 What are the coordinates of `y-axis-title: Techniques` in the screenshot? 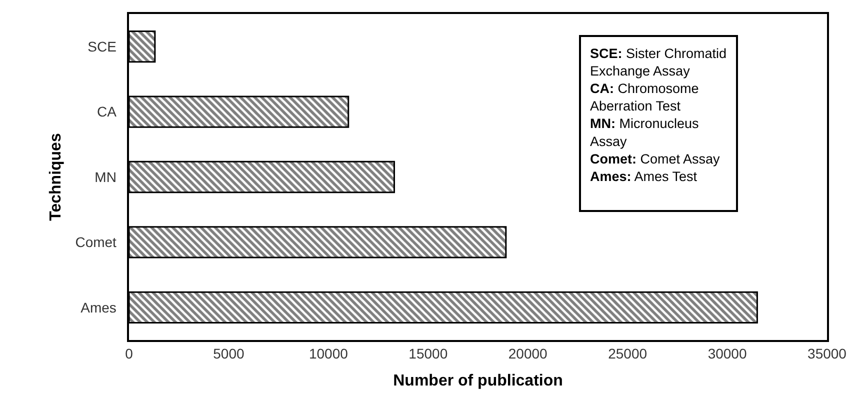 It's located at (56, 177).